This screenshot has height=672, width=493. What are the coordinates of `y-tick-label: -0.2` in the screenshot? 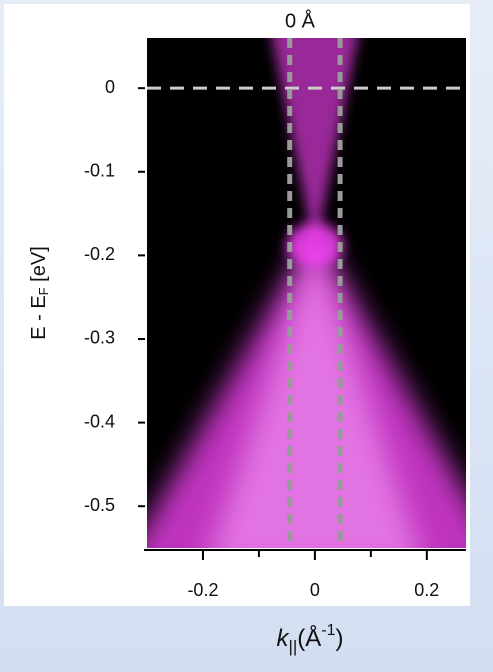 It's located at (99, 254).